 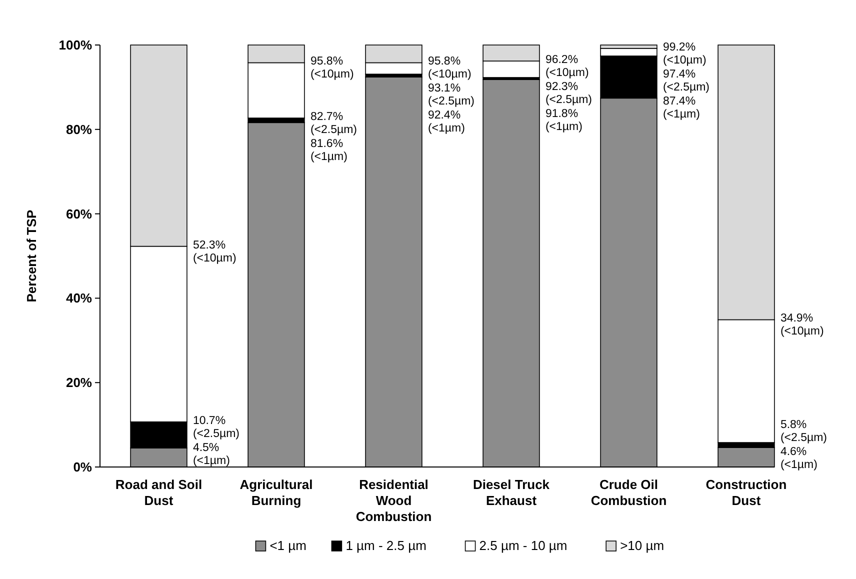 I want to click on annotation: 52.3% (<10µm), so click(x=214, y=251).